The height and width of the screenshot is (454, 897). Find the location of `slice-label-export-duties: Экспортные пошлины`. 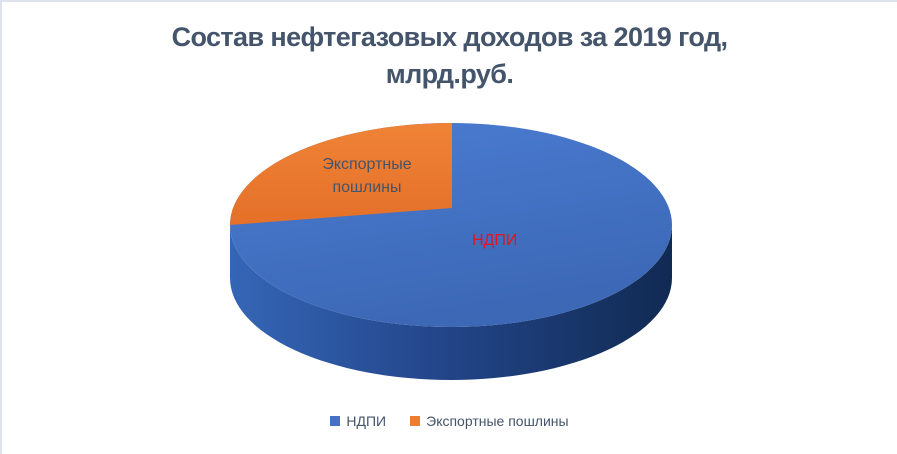

slice-label-export-duties: Экспортные пошлины is located at coordinates (367, 176).